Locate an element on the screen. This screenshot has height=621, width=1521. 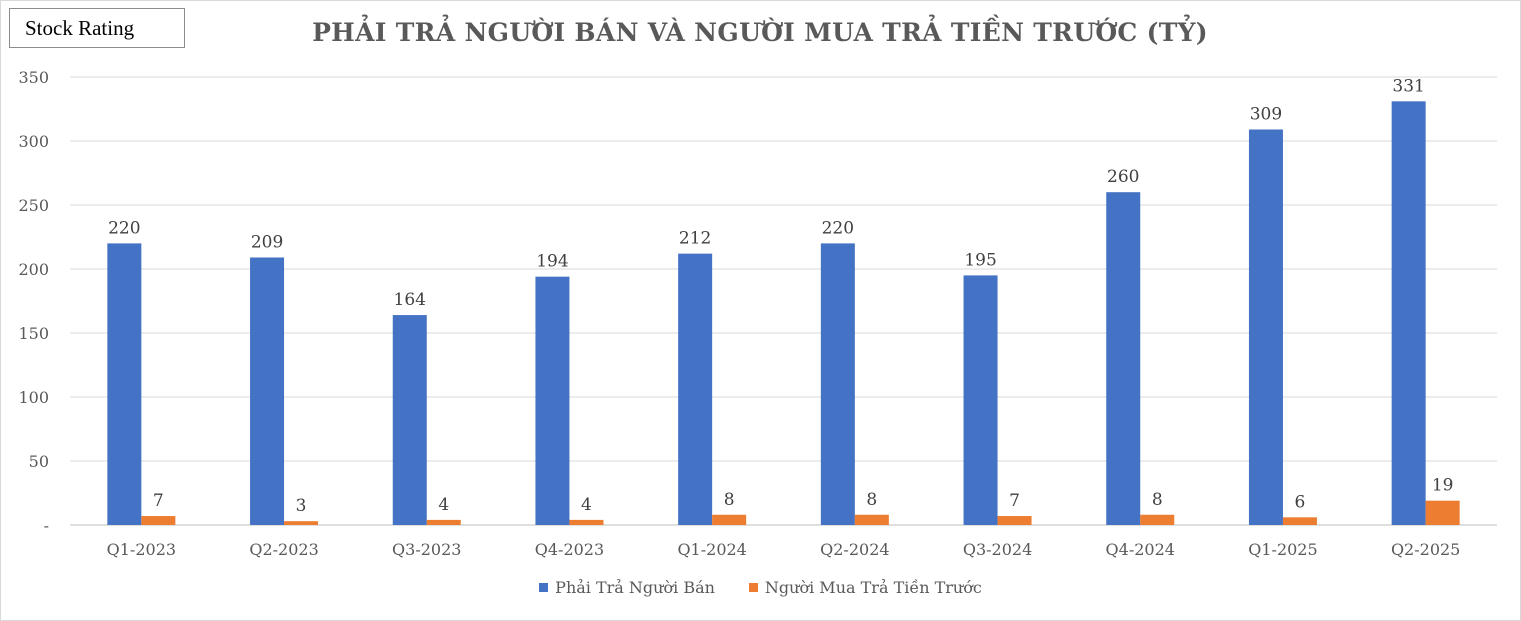
y-tick-label: 50 is located at coordinates (39, 461).